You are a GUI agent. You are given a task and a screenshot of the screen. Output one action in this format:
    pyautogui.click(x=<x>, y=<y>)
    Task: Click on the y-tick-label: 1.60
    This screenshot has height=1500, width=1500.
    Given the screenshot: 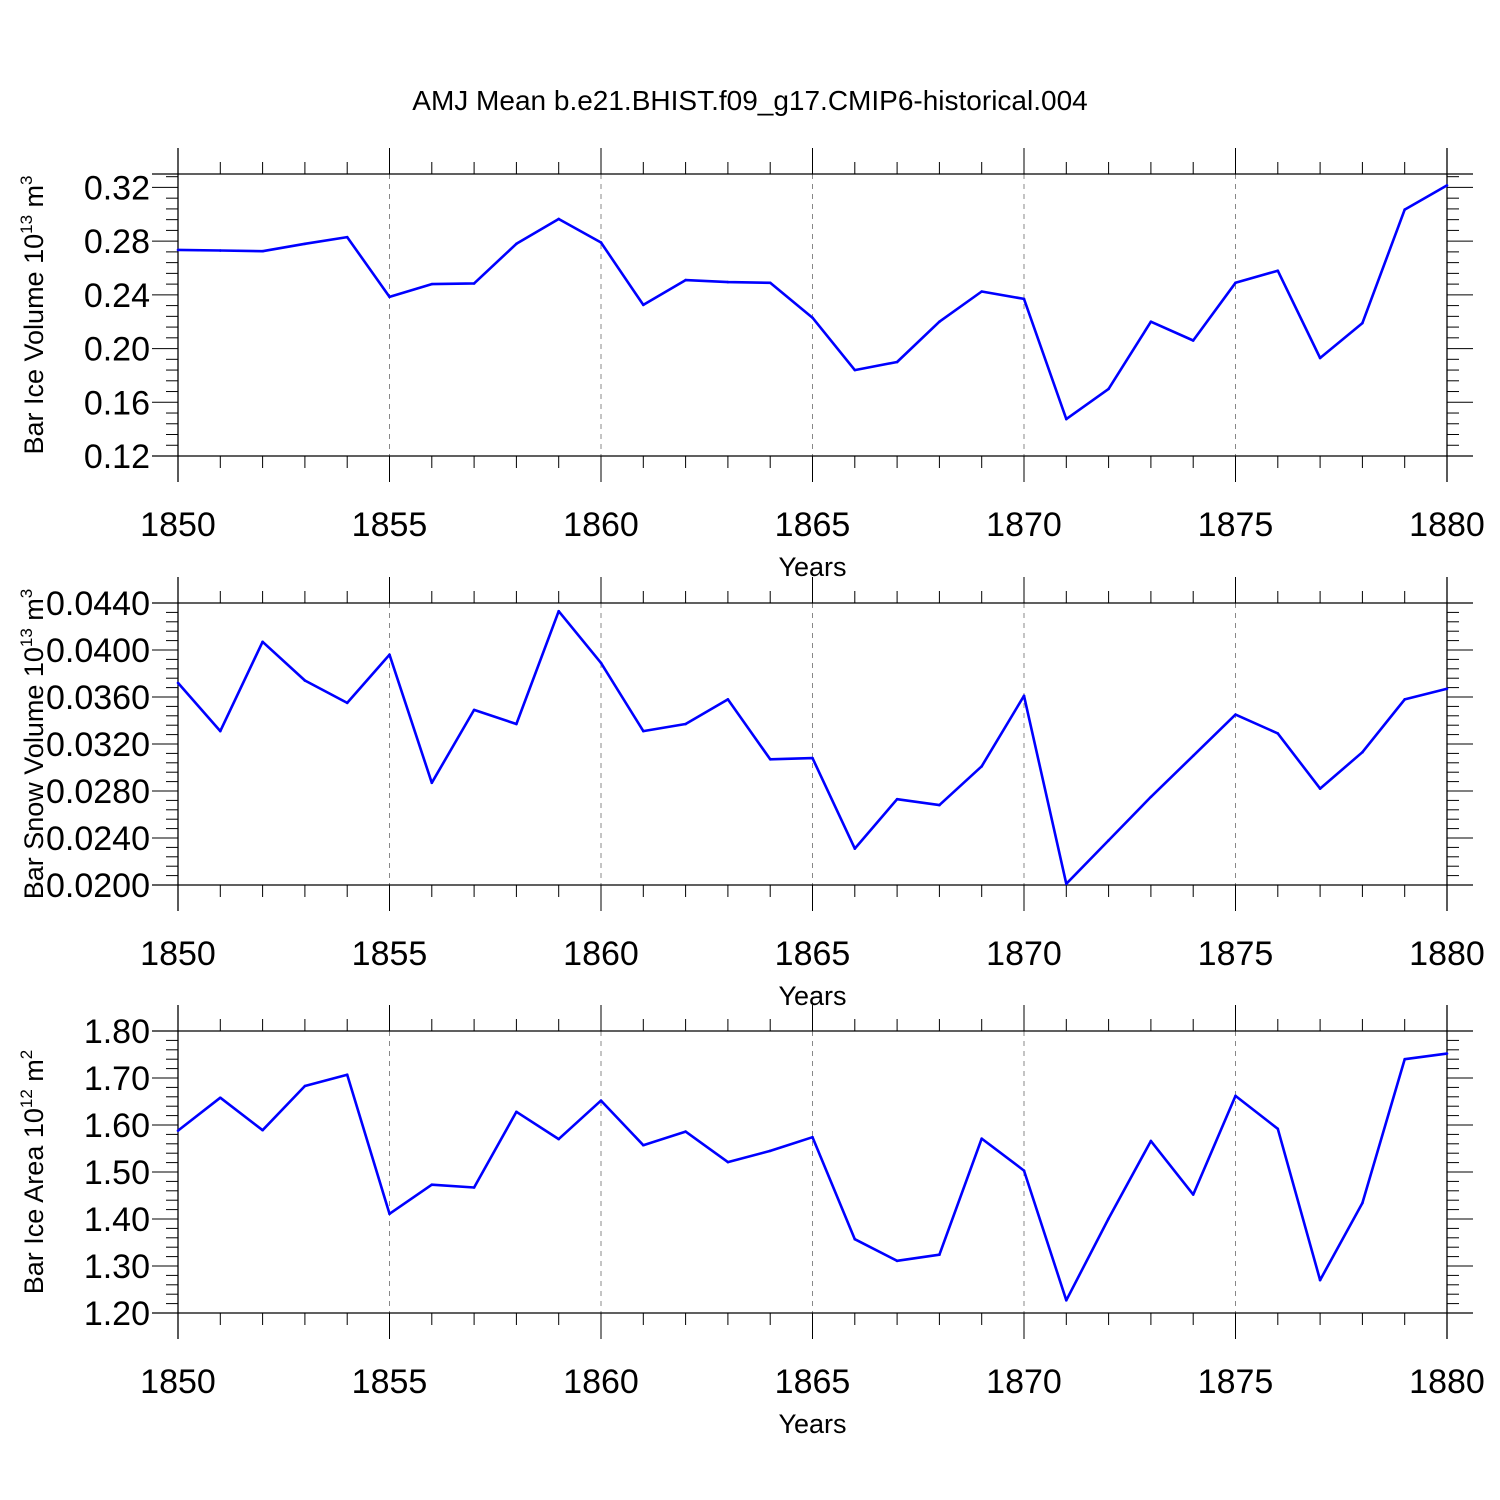 What is the action you would take?
    pyautogui.click(x=117, y=1126)
    